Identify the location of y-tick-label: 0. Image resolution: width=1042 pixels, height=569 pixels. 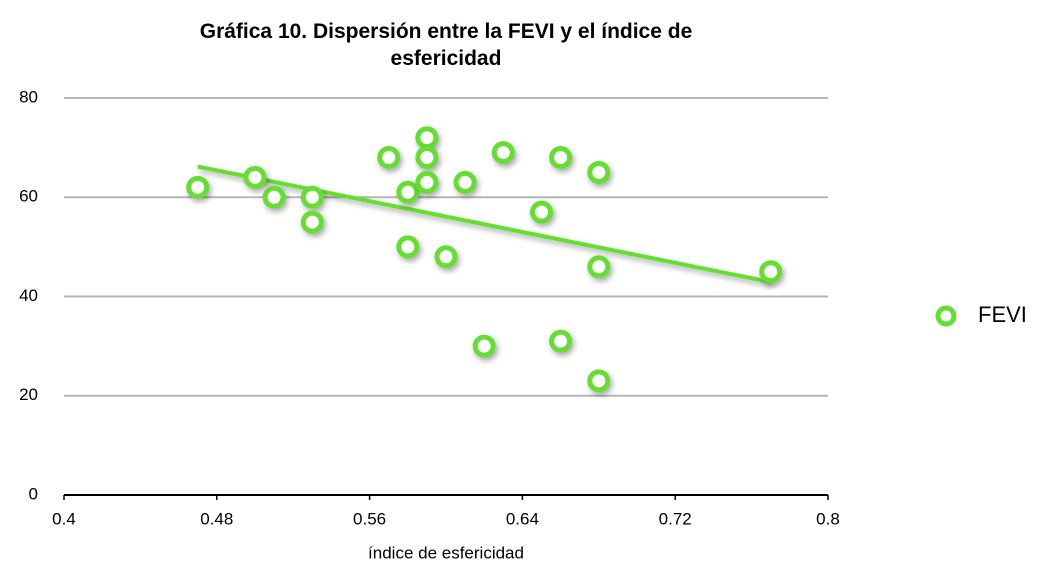
(33, 493).